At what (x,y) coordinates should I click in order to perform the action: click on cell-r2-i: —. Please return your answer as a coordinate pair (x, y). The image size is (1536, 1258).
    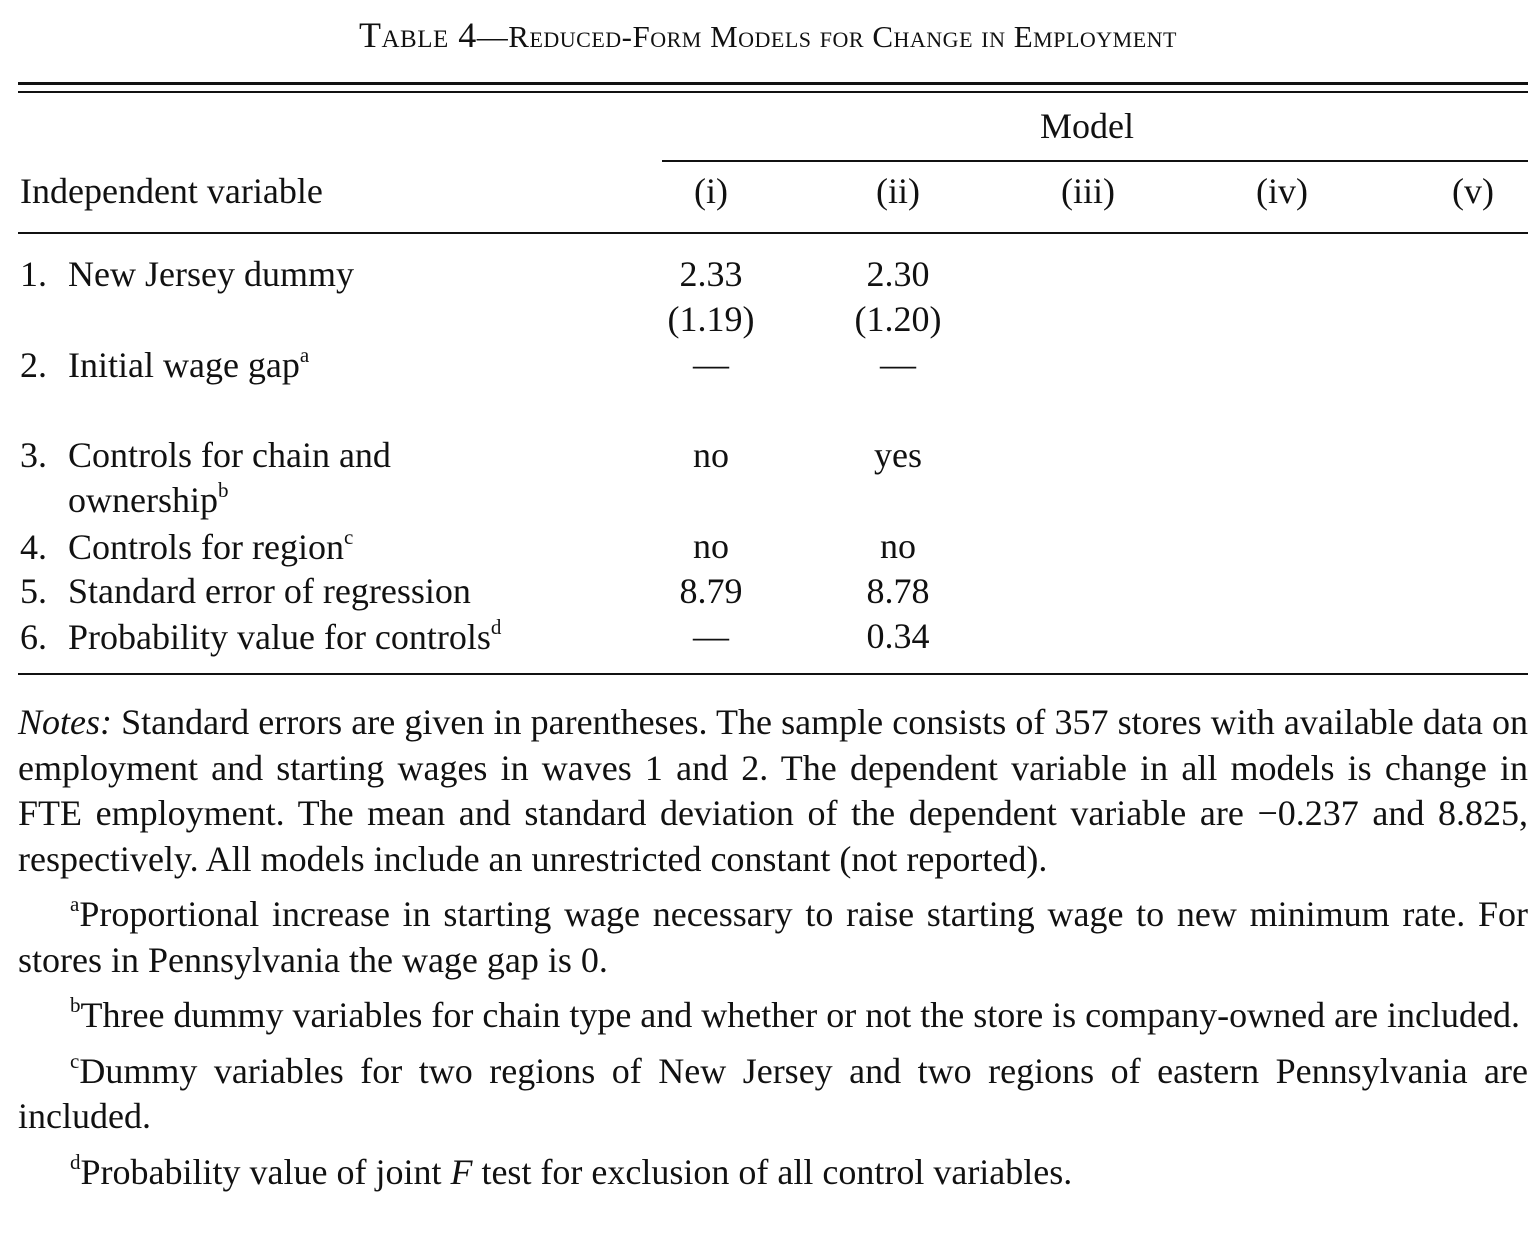
    Looking at the image, I should click on (711, 364).